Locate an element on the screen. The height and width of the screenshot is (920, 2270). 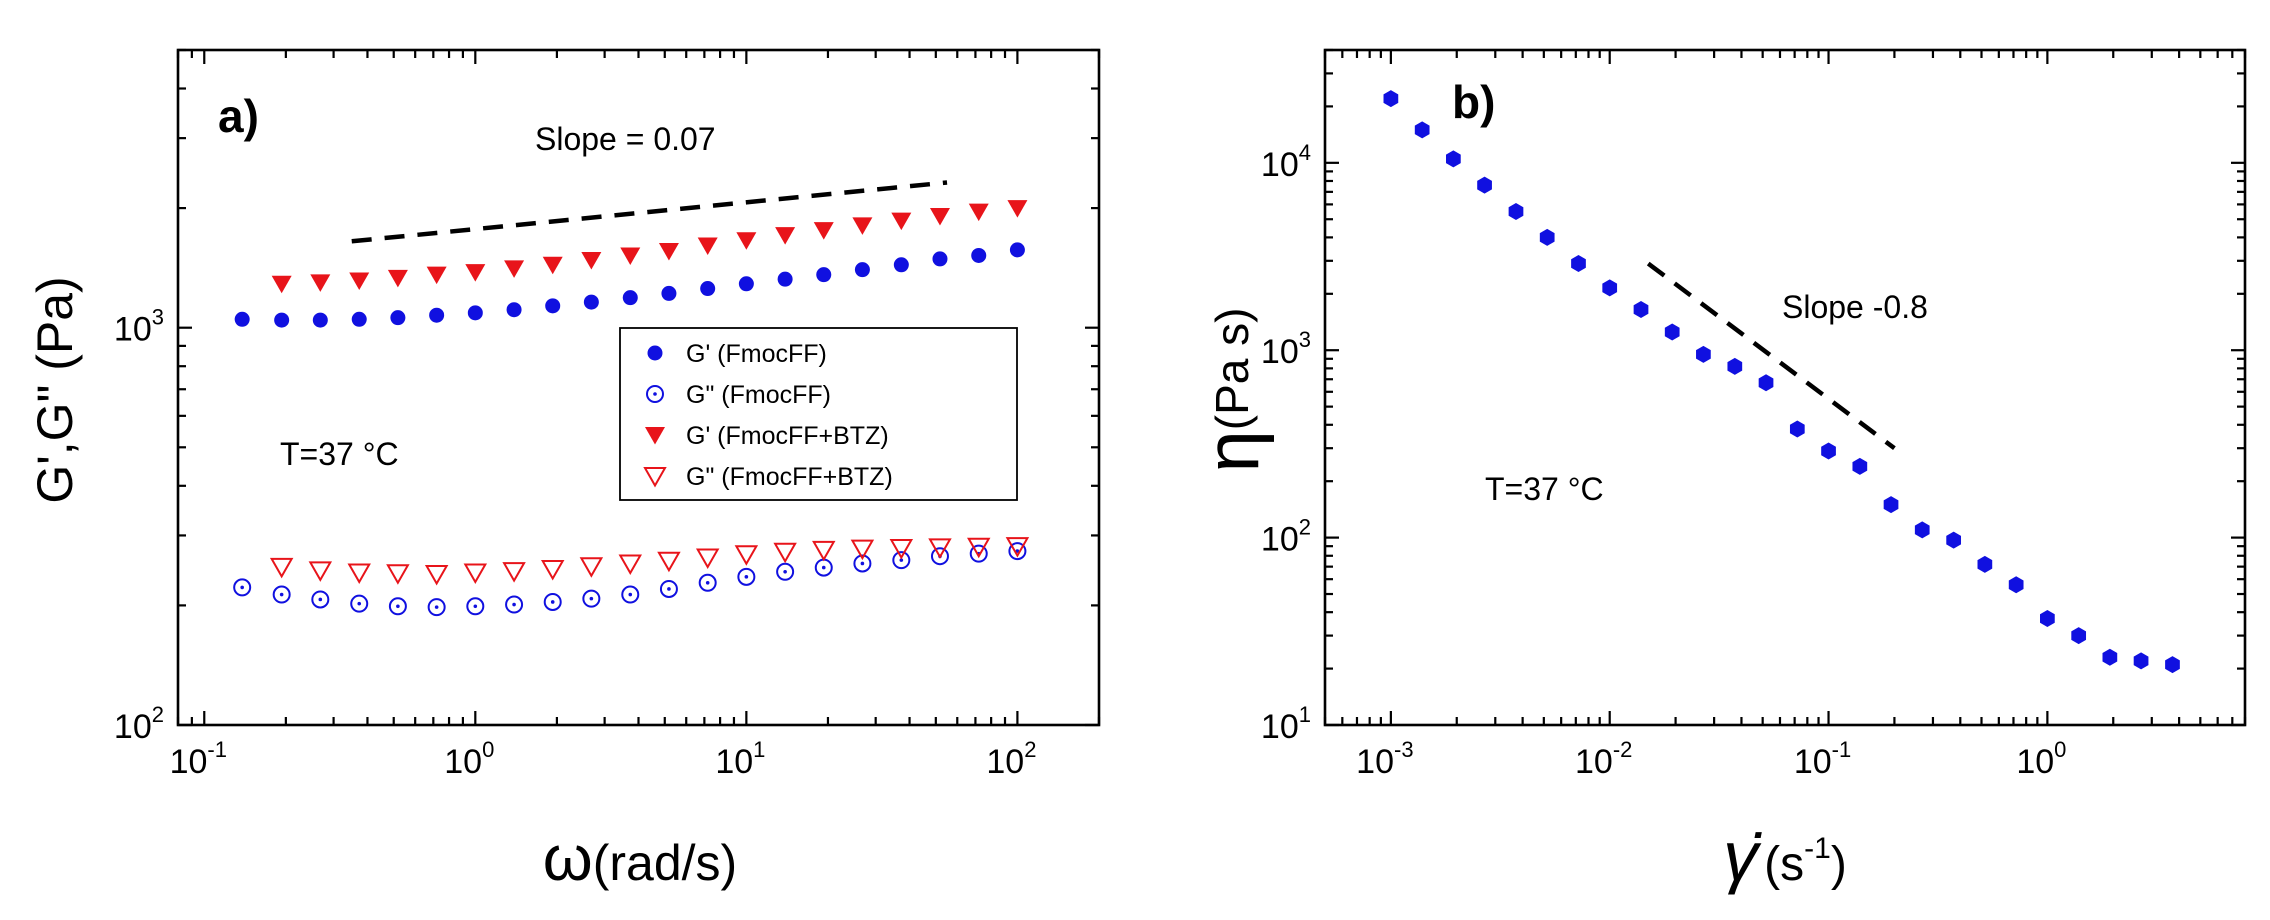
legend-entry-g2-fmocff-btz: G" (FmocFF+BTZ) is located at coordinates (789, 477).